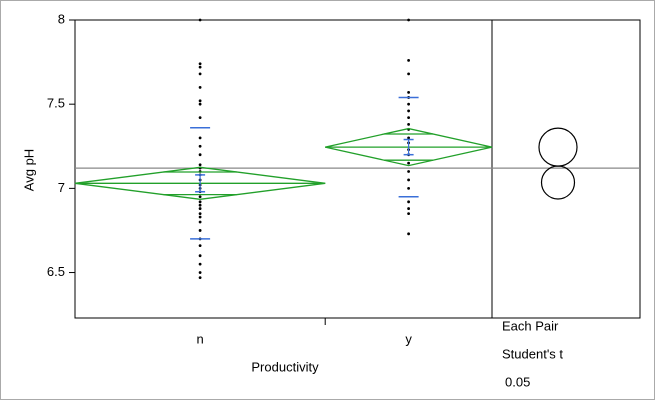  I want to click on x-tick-label: n, so click(199, 338).